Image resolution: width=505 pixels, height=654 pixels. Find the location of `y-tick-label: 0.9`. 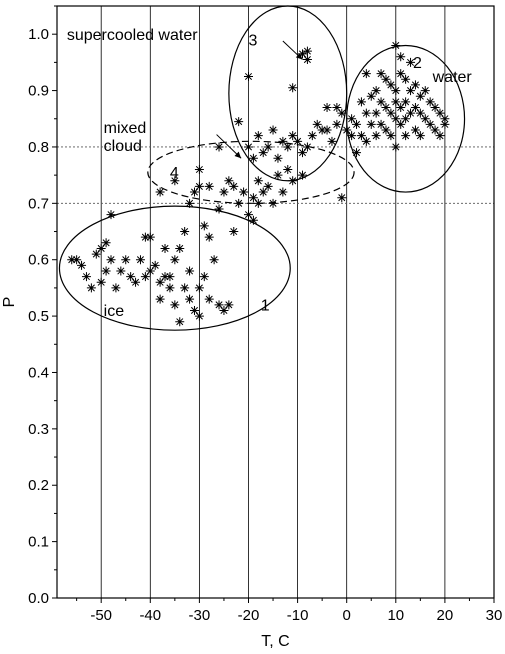

y-tick-label: 0.9 is located at coordinates (38, 91).